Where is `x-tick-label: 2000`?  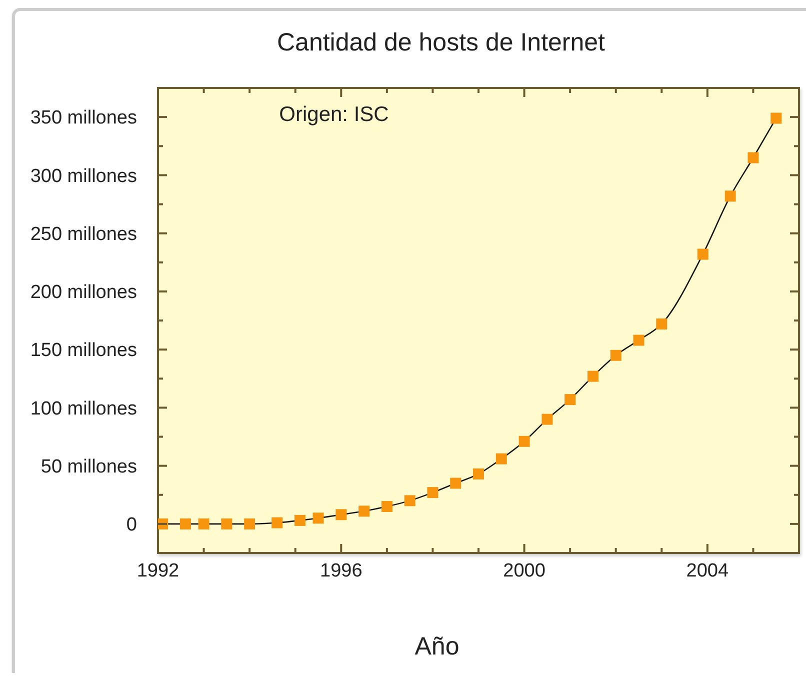
x-tick-label: 2000 is located at coordinates (524, 571).